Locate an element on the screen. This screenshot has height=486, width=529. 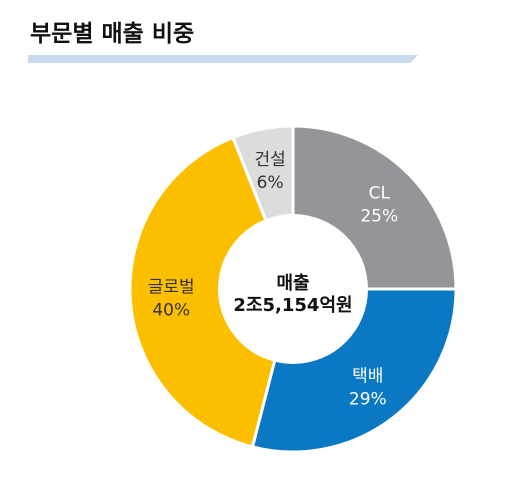
slice-value-label: 25% is located at coordinates (379, 217).